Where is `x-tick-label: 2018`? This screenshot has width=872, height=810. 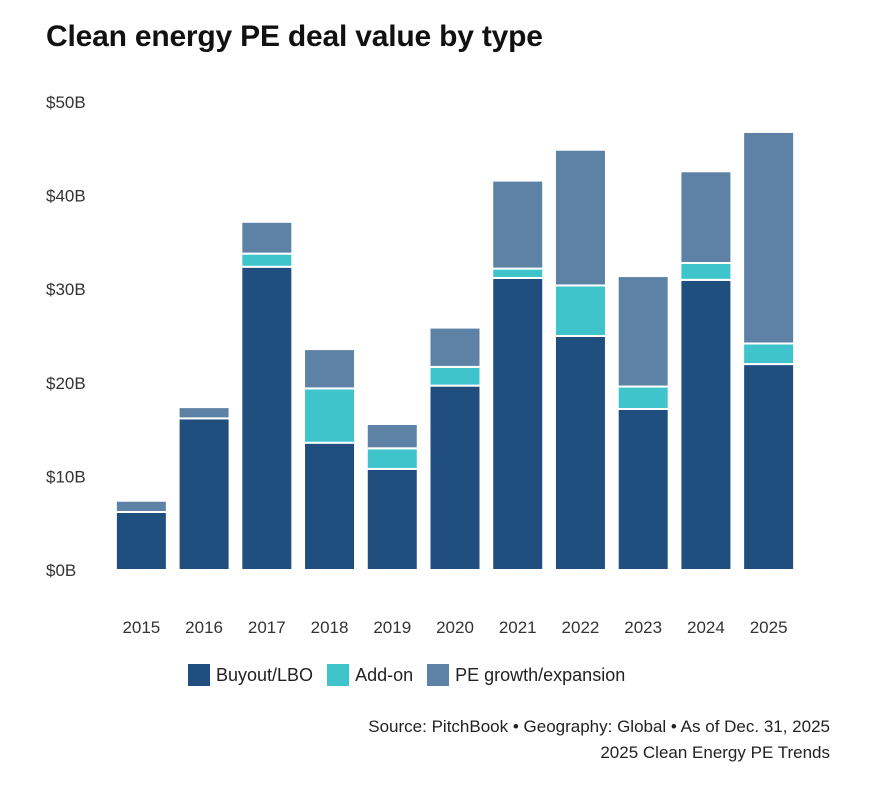 x-tick-label: 2018 is located at coordinates (330, 627).